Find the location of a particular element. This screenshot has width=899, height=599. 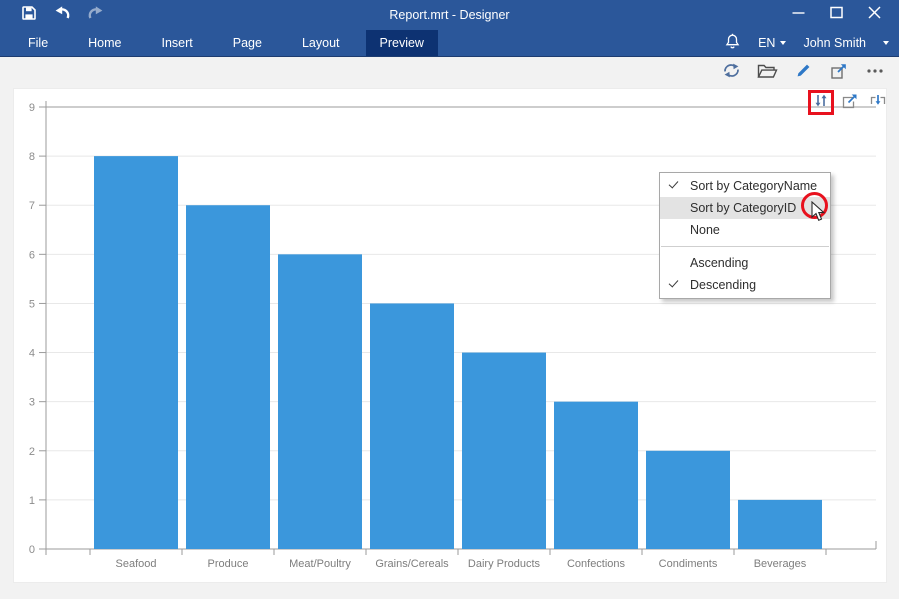

refresh-button is located at coordinates (731, 73).